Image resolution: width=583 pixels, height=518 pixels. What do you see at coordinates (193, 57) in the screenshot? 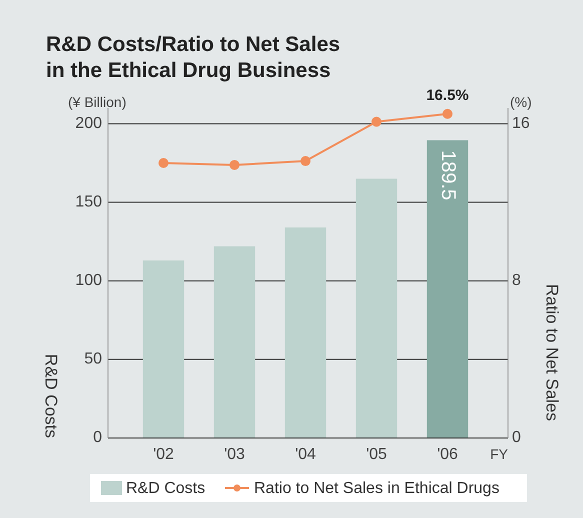
I see `chart-title: R&D Costs/Ratio to Net Sales in the Ethical Drug Business` at bounding box center [193, 57].